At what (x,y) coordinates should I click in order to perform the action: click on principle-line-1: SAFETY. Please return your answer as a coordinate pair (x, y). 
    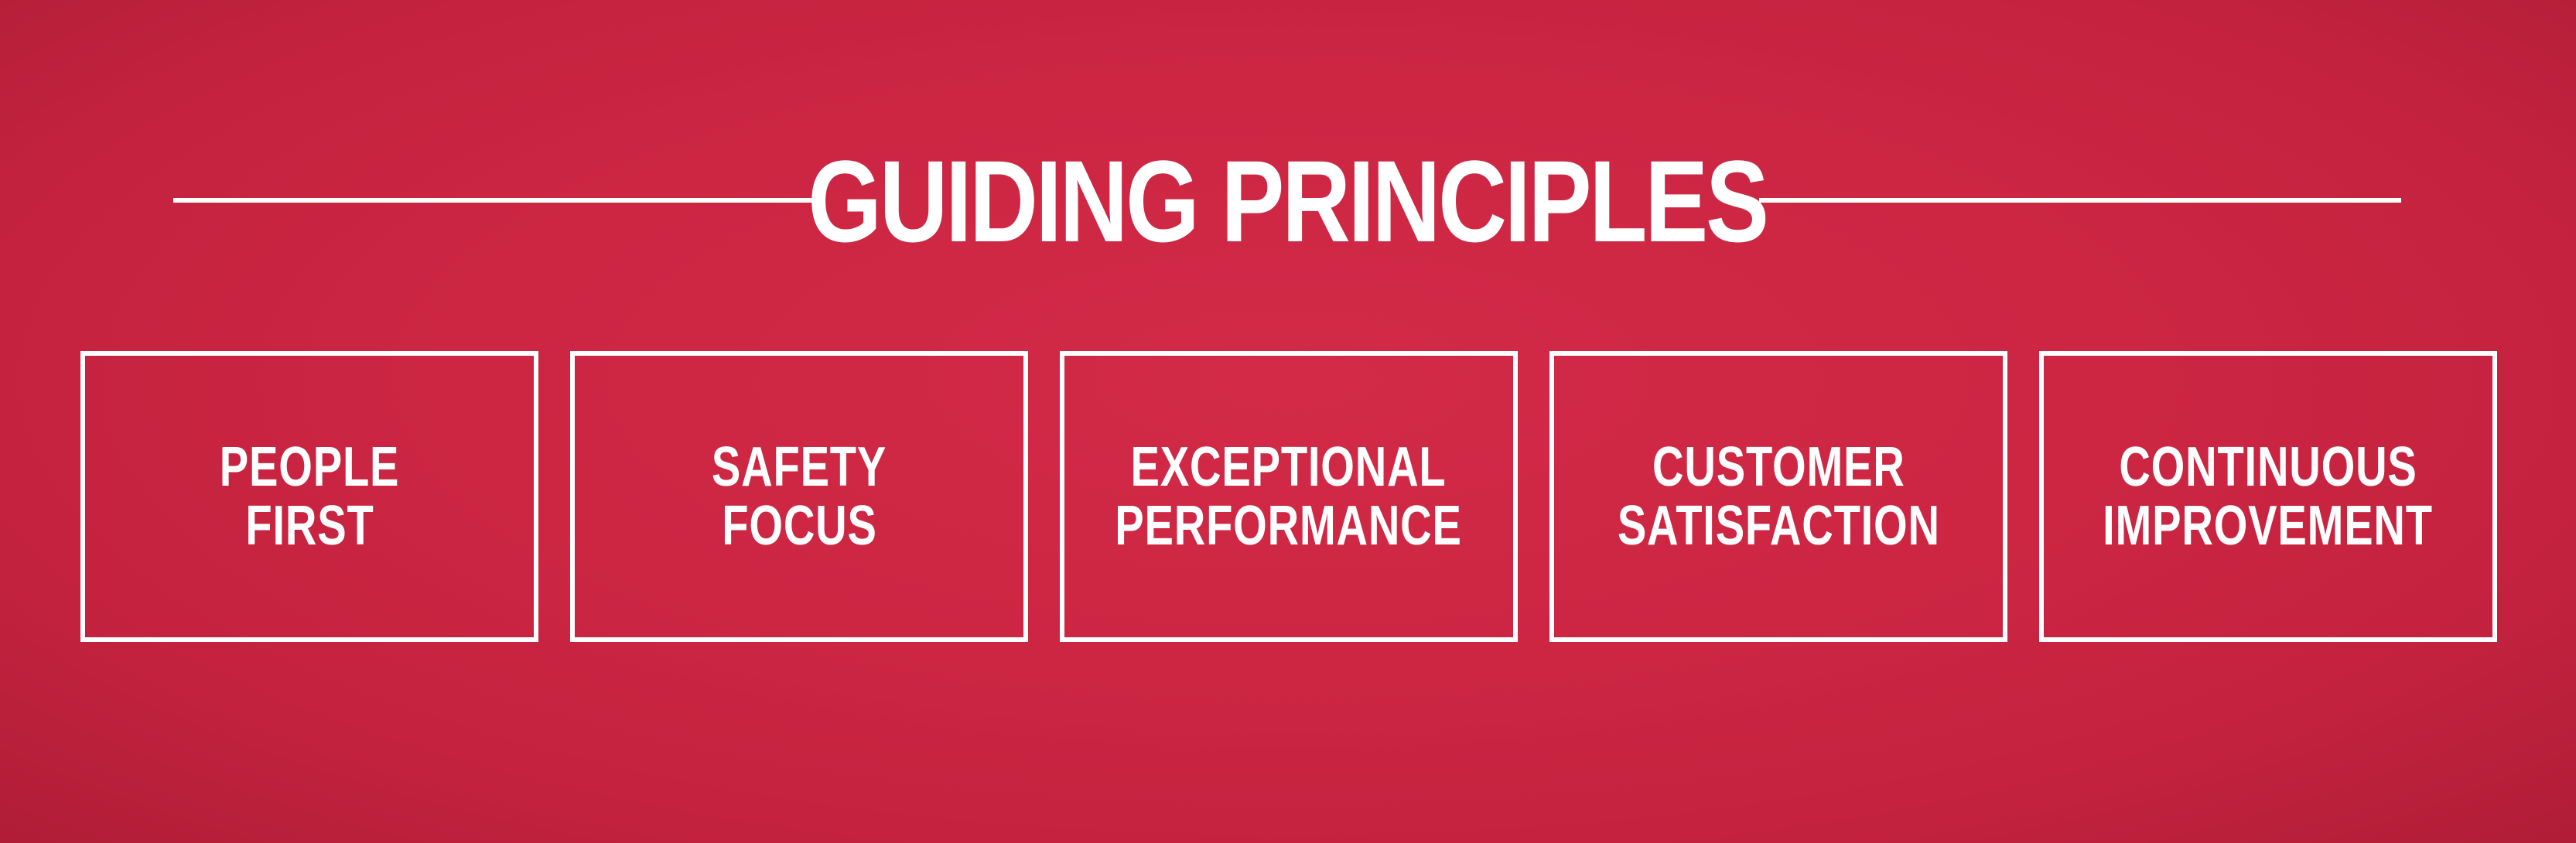
    Looking at the image, I should click on (799, 467).